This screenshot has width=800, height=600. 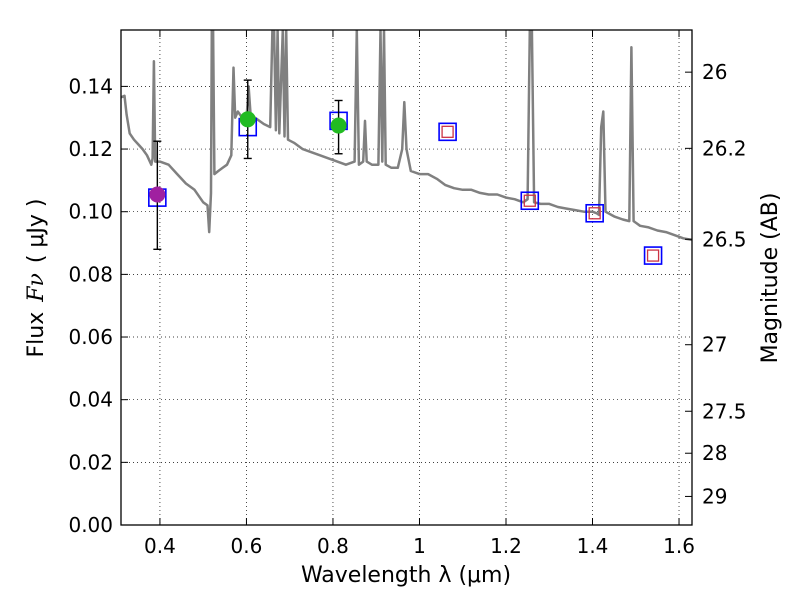 What do you see at coordinates (90, 337) in the screenshot?
I see `y-tick-label: 0.06` at bounding box center [90, 337].